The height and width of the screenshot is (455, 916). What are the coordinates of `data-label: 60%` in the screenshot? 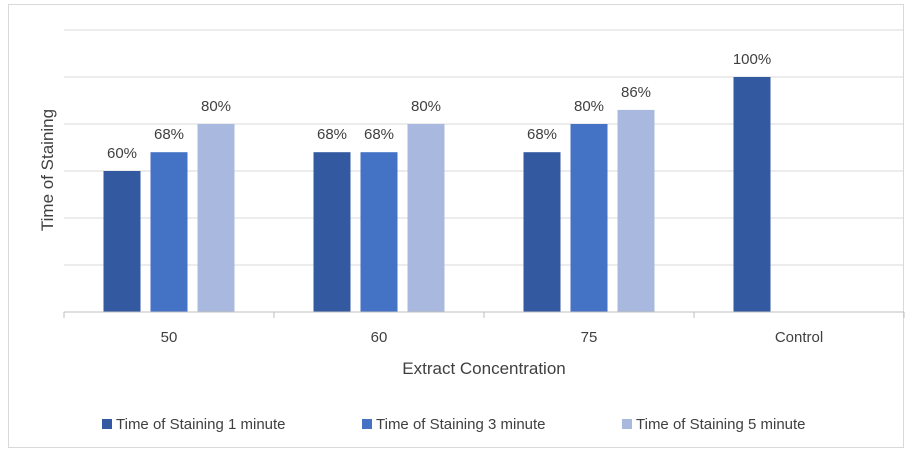 It's located at (122, 153).